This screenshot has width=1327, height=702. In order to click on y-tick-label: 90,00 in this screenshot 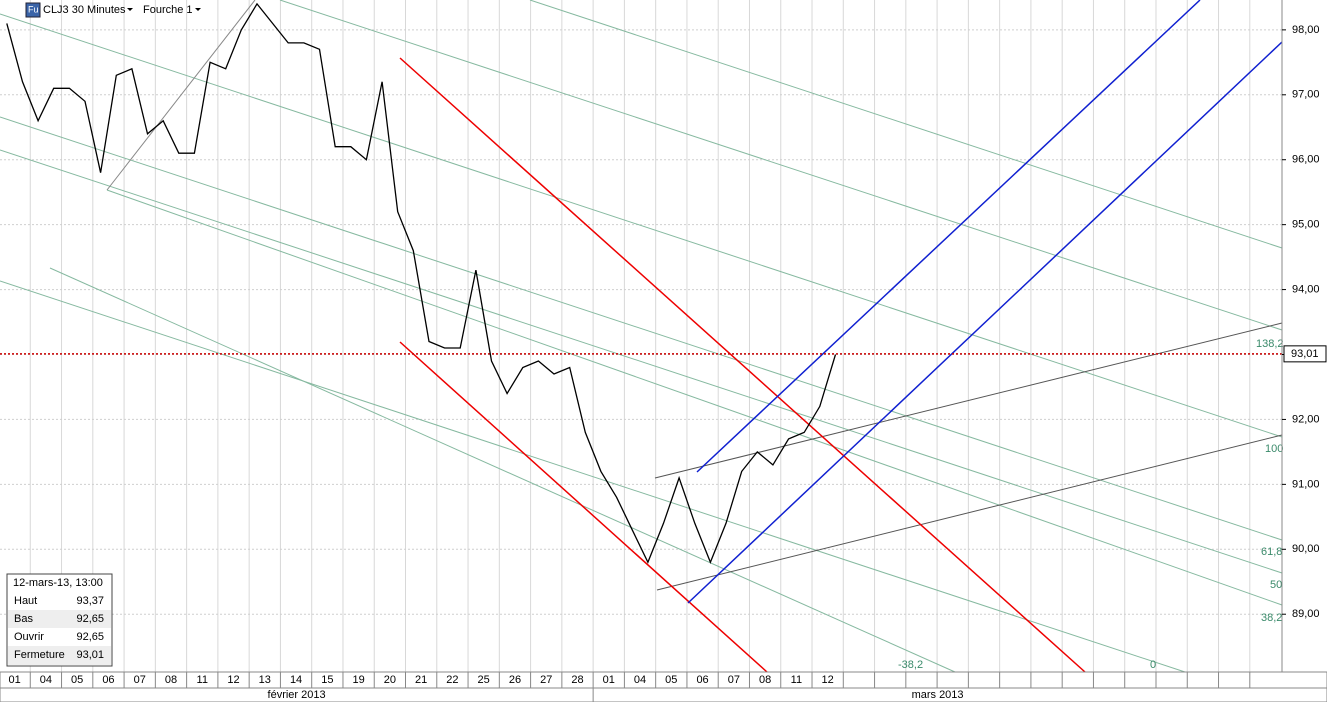, I will do `click(1306, 549)`.